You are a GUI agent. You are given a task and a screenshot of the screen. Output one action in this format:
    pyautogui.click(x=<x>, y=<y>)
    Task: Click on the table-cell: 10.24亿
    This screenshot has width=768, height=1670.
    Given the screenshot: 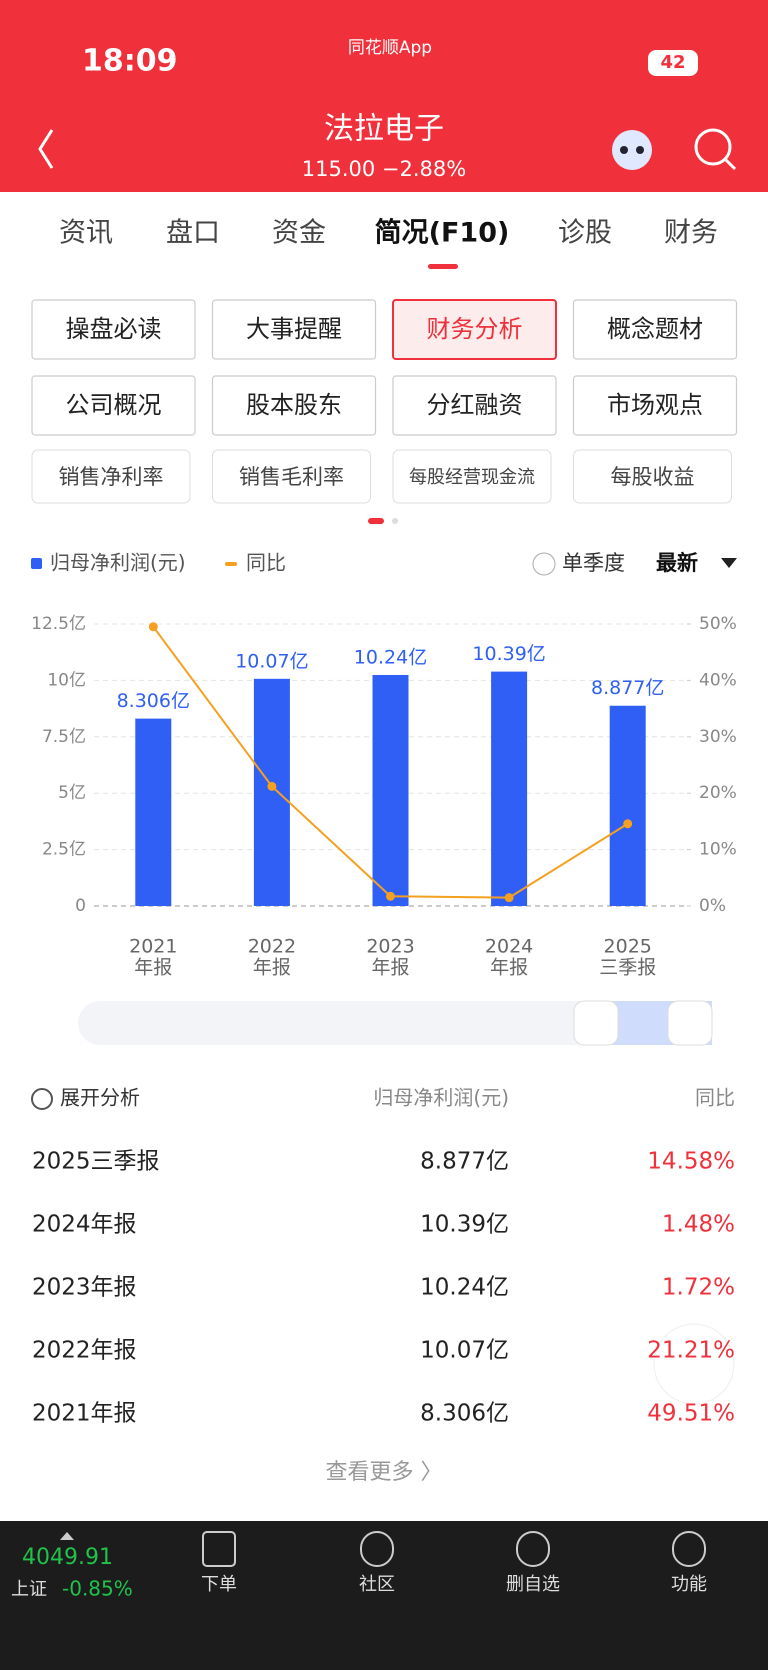 What is the action you would take?
    pyautogui.click(x=464, y=1288)
    